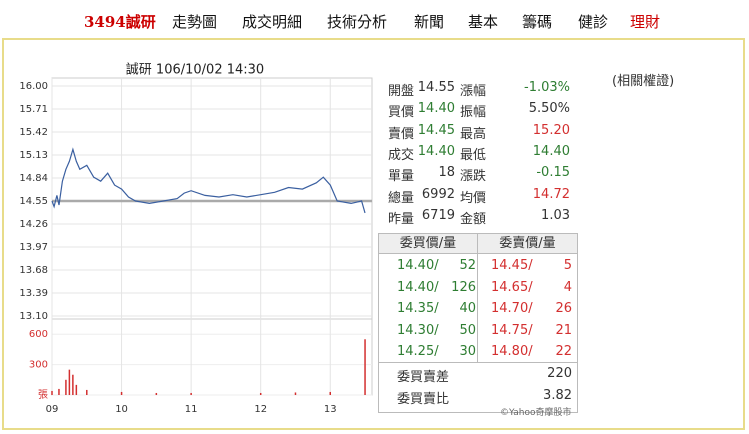  What do you see at coordinates (43, 395) in the screenshot?
I see `y2-tick-label: 張` at bounding box center [43, 395].